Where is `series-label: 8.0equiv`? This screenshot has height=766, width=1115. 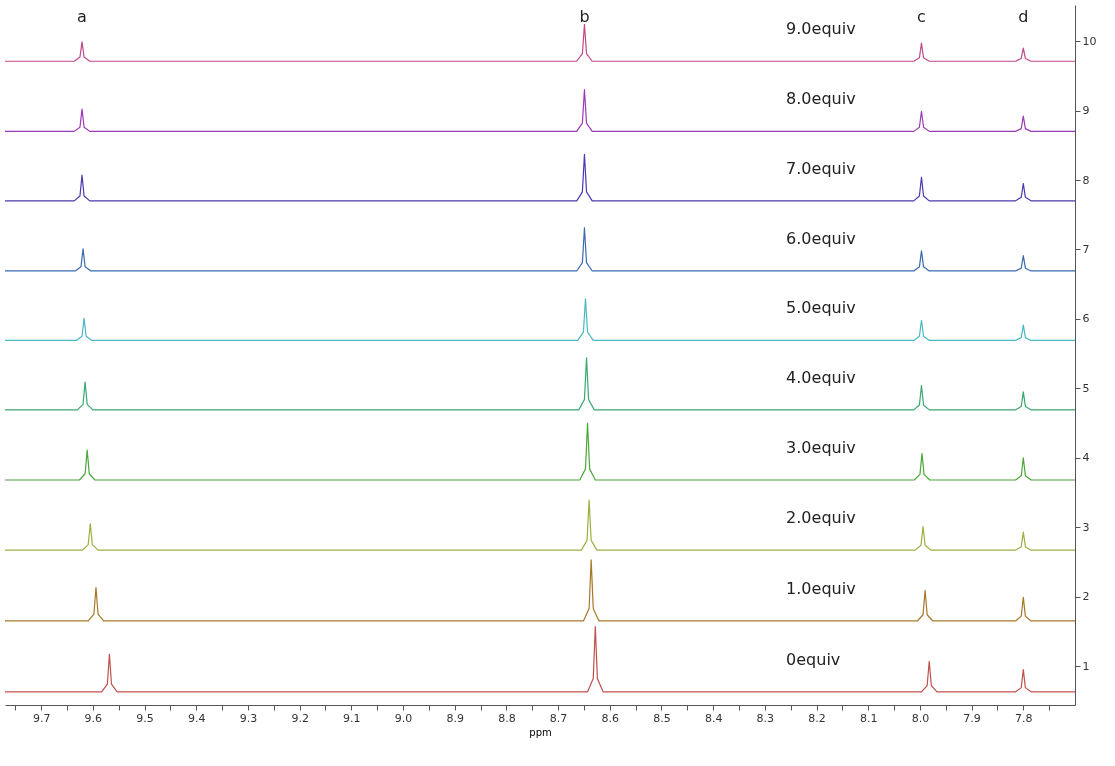 series-label: 8.0equiv is located at coordinates (821, 99).